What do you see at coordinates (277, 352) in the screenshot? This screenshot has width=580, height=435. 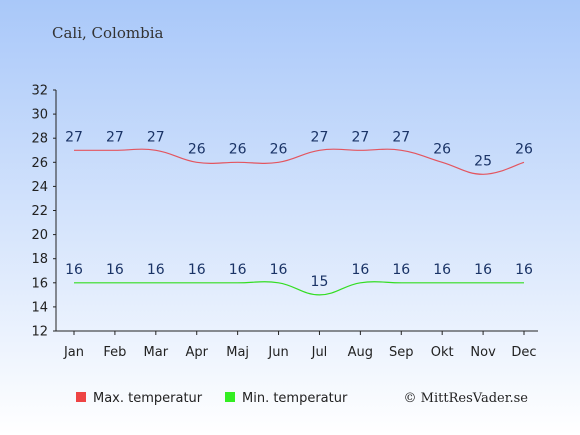 I see `x-tick-label: Jun` at bounding box center [277, 352].